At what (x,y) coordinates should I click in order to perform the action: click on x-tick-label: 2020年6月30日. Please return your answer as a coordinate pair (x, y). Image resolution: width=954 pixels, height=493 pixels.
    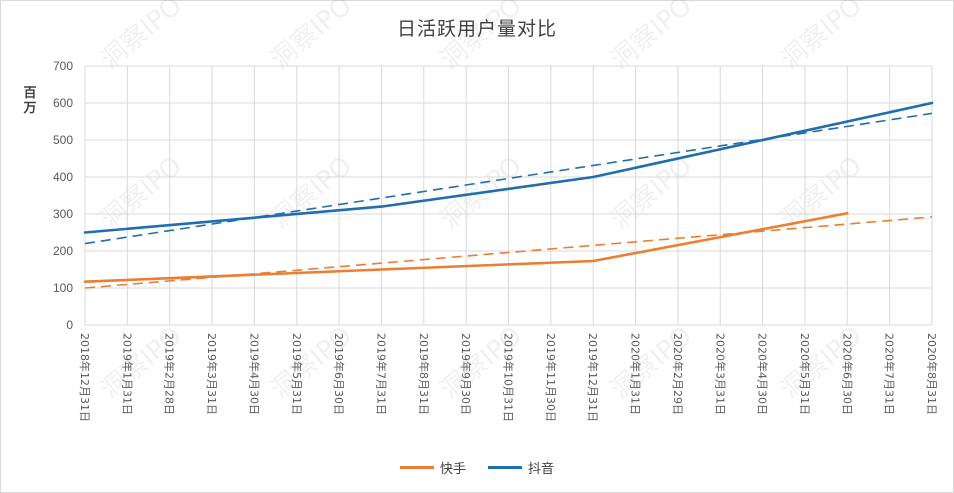
    Looking at the image, I should click on (847, 374).